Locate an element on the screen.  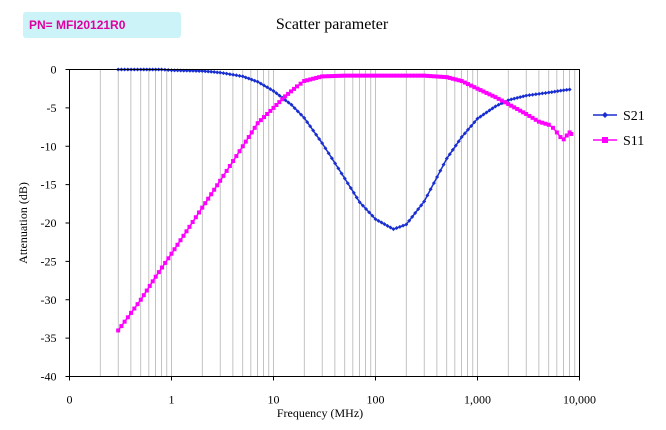
x-tick-label: 1,000 is located at coordinates (477, 400).